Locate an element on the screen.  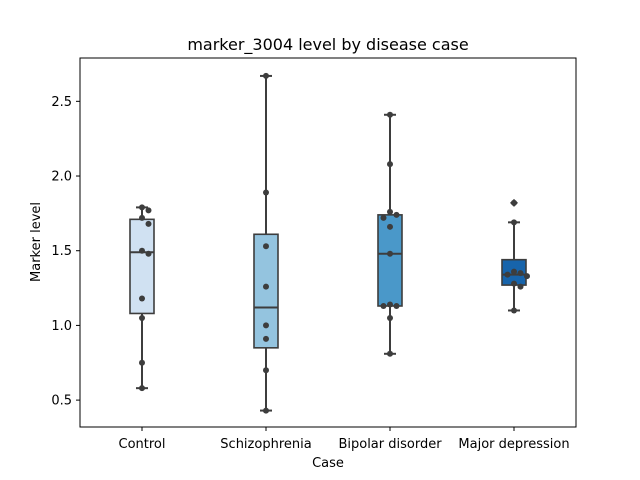
y-axis: 0.5 1.0 1.5 2.0 2.5 is located at coordinates (65, 252).